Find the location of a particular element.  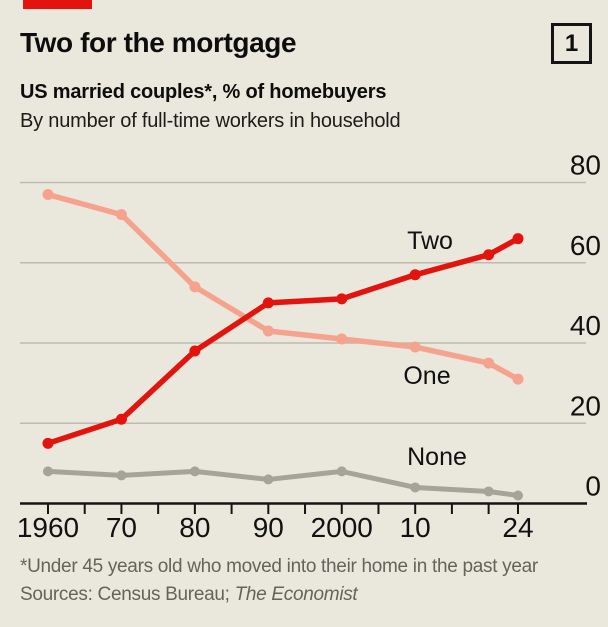

chart-subtitle: US married couples*, % of homebuyers is located at coordinates (203, 92).